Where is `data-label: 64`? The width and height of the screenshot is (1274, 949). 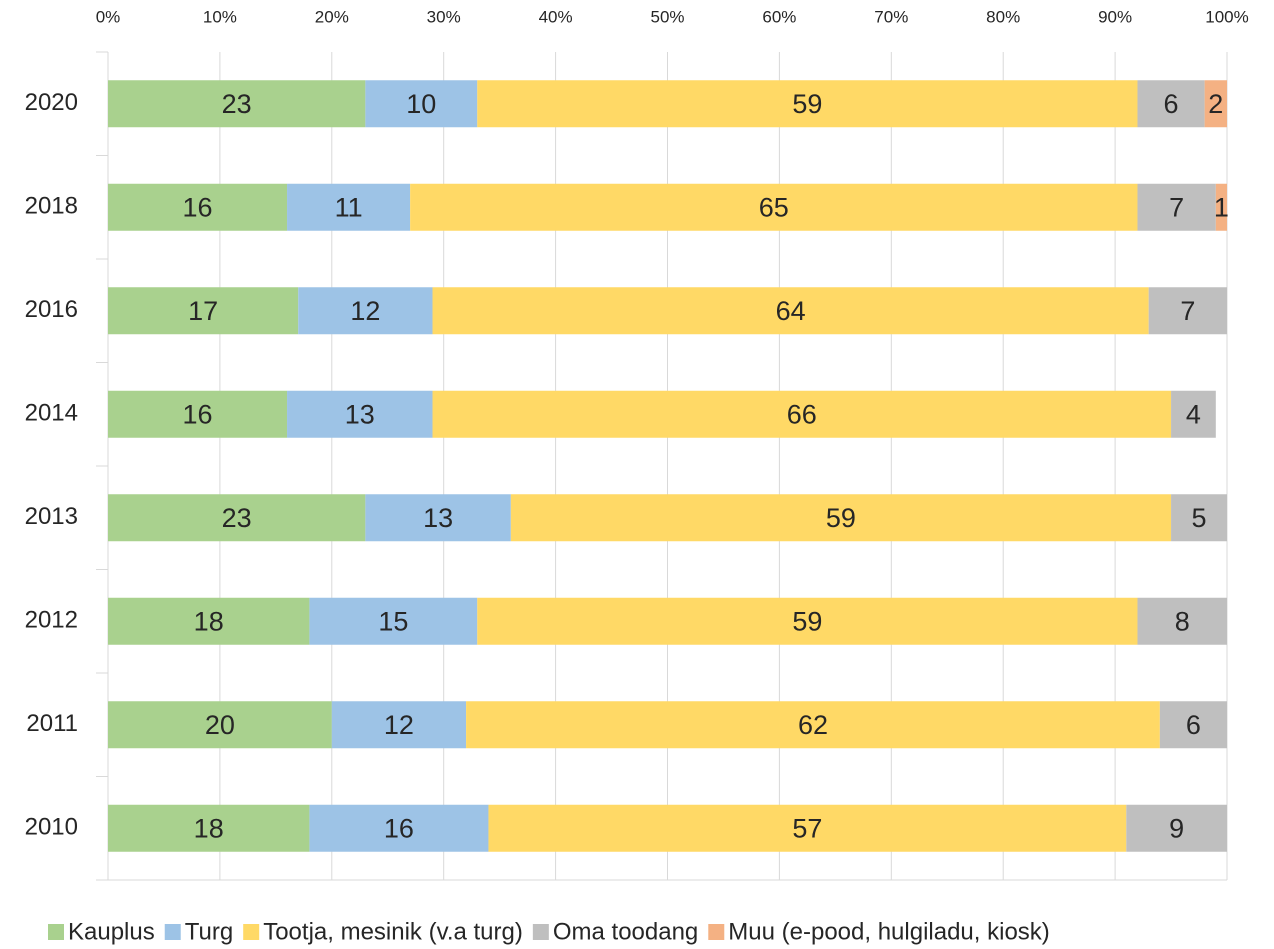 data-label: 64 is located at coordinates (791, 311).